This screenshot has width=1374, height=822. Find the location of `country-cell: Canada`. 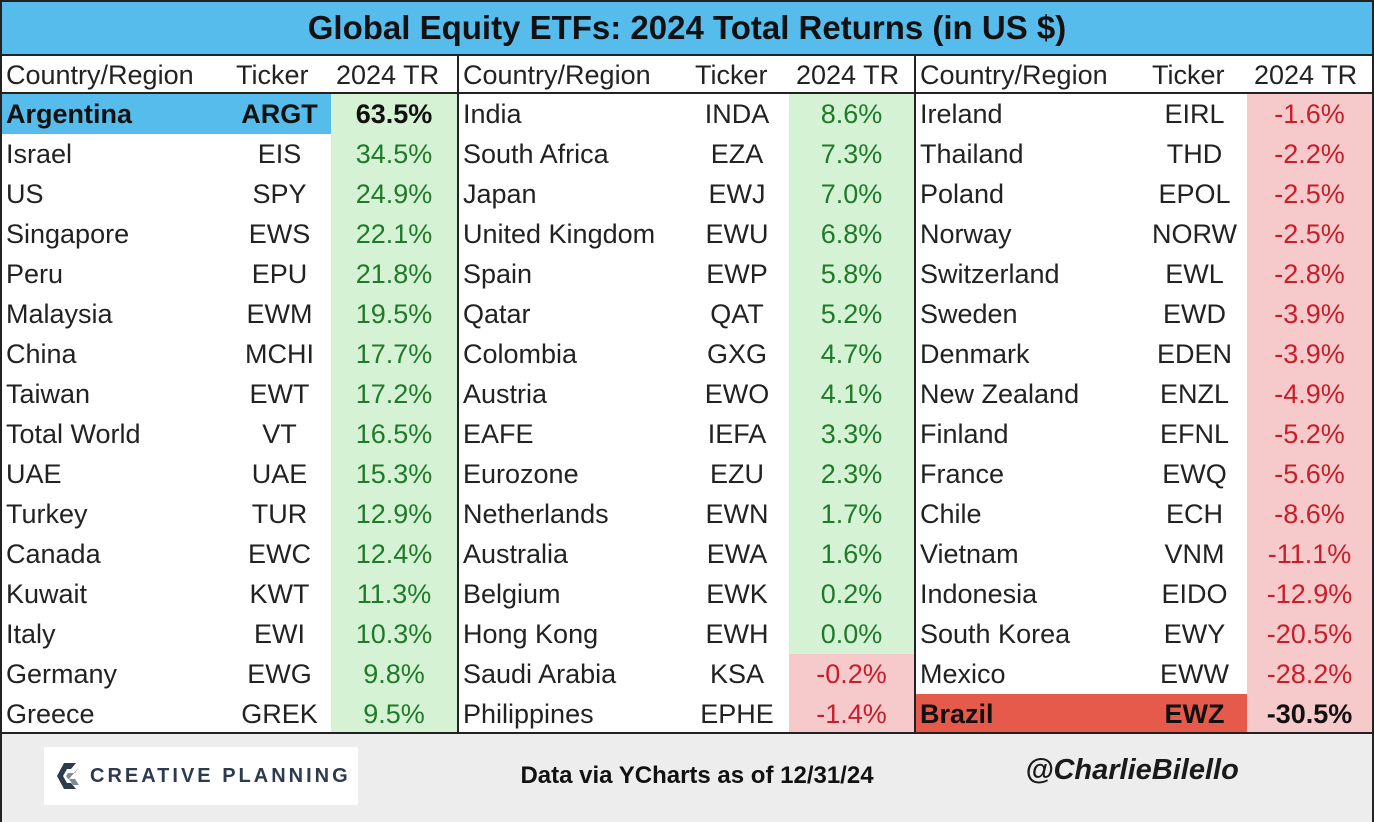

country-cell: Canada is located at coordinates (53, 554).